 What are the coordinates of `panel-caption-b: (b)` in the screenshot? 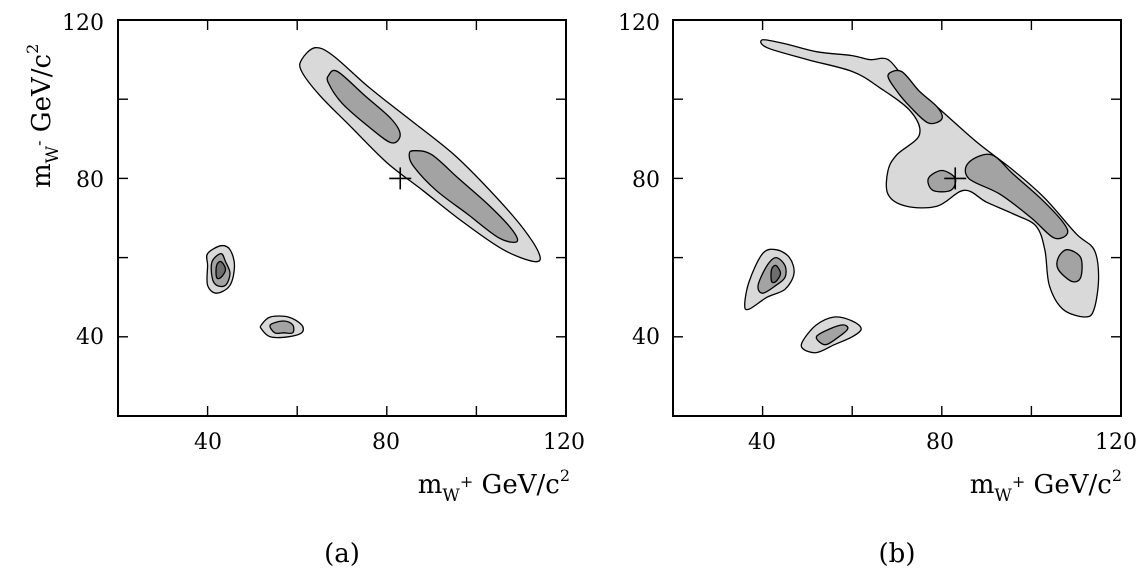 It's located at (897, 554).